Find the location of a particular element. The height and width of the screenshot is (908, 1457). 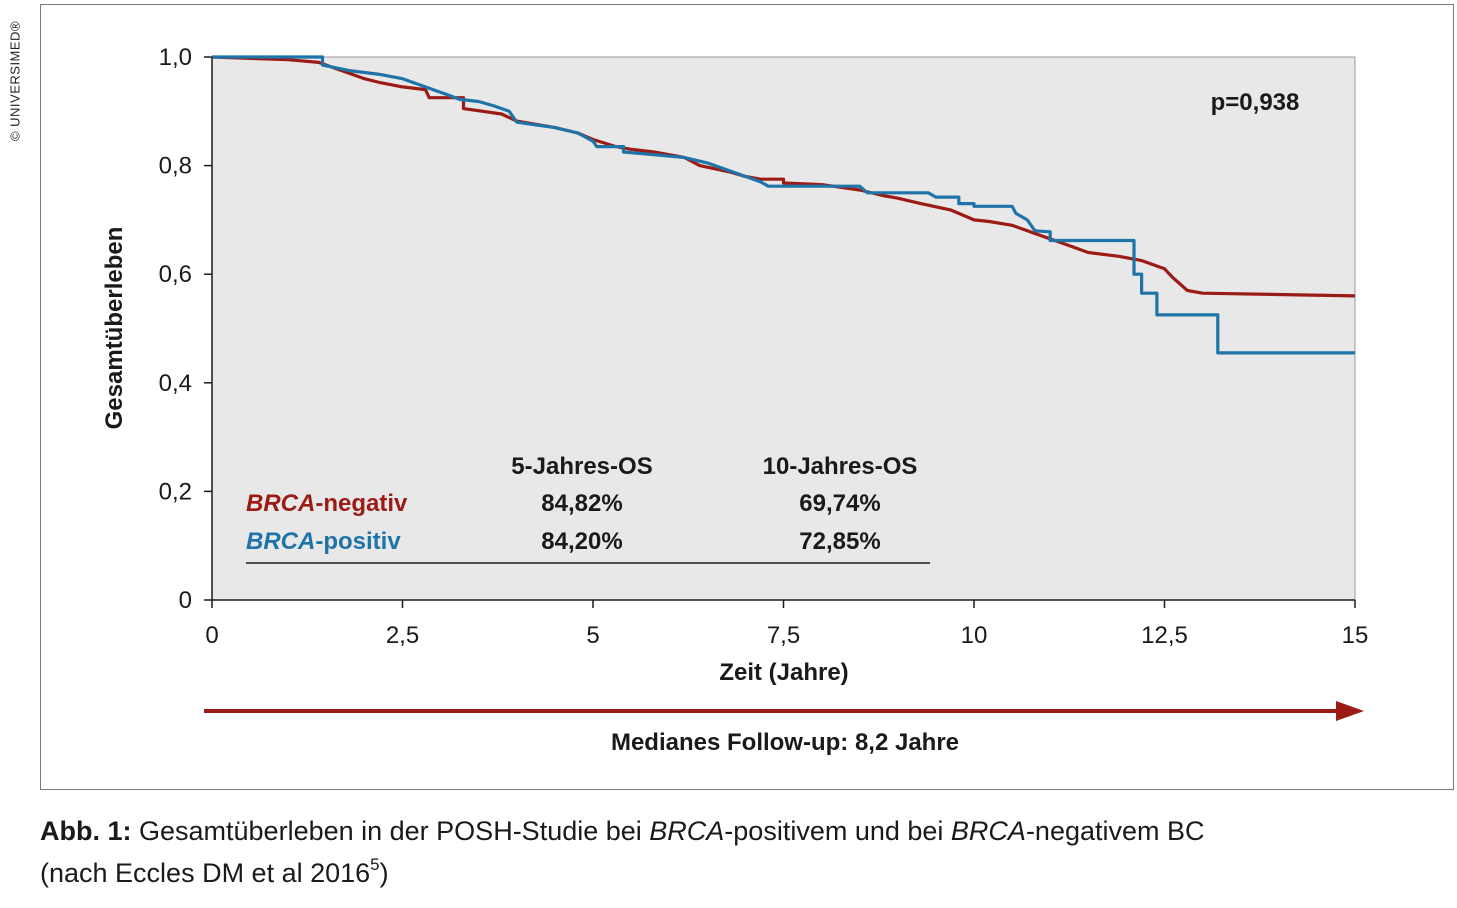

p-value-annotation: p=0,938 is located at coordinates (1255, 102).